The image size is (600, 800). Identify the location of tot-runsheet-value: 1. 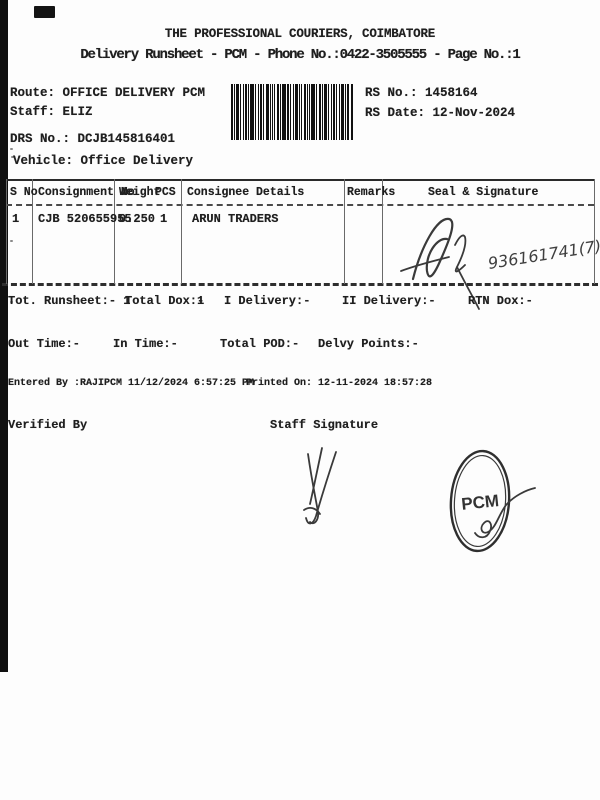
(127, 301).